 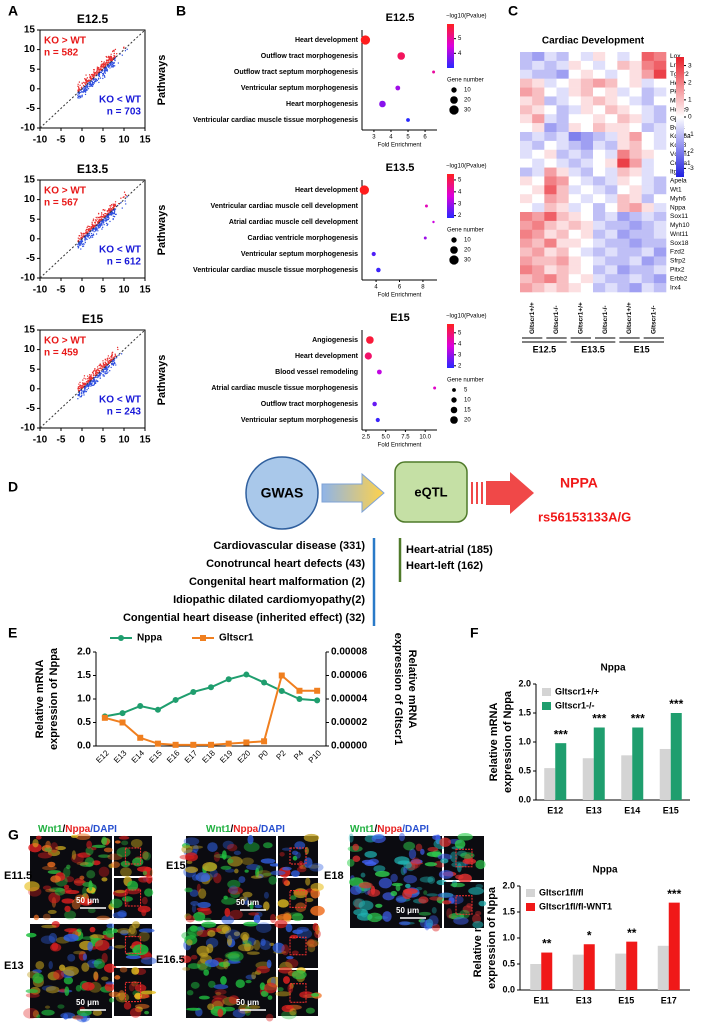 I want to click on arrow, so click(x=353, y=493).